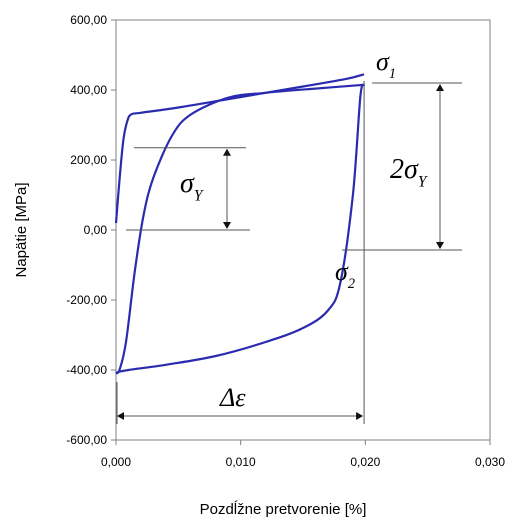 The image size is (515, 523). Describe the element at coordinates (227, 225) in the screenshot. I see `sigma-y-arrow-head-bottom` at that location.